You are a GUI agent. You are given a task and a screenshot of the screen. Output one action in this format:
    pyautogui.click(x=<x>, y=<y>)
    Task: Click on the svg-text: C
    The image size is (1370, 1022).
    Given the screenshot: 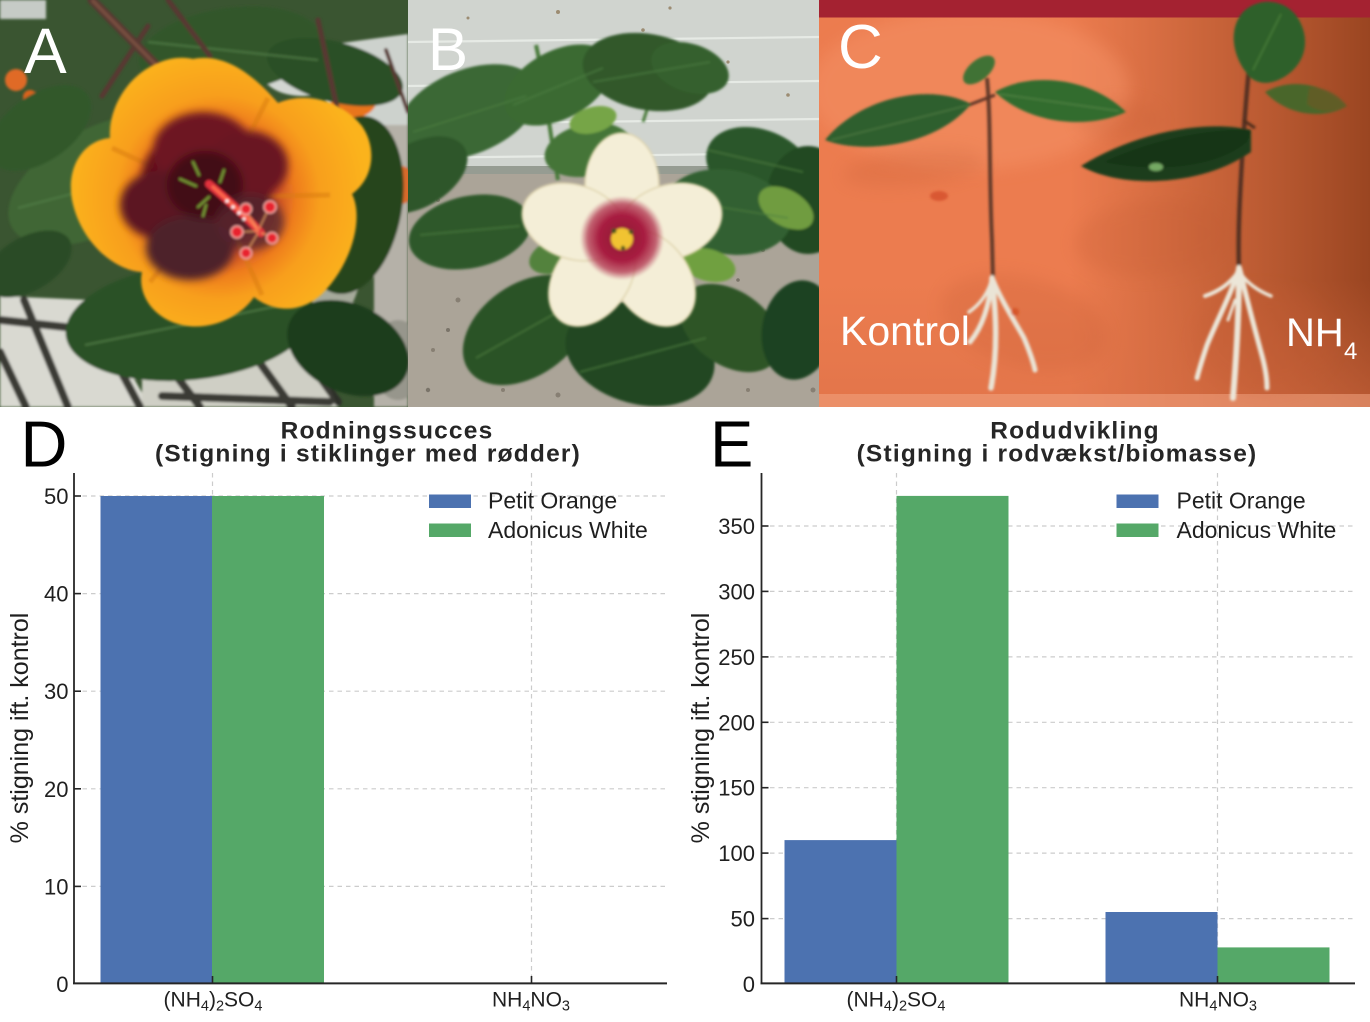 What is the action you would take?
    pyautogui.click(x=860, y=47)
    